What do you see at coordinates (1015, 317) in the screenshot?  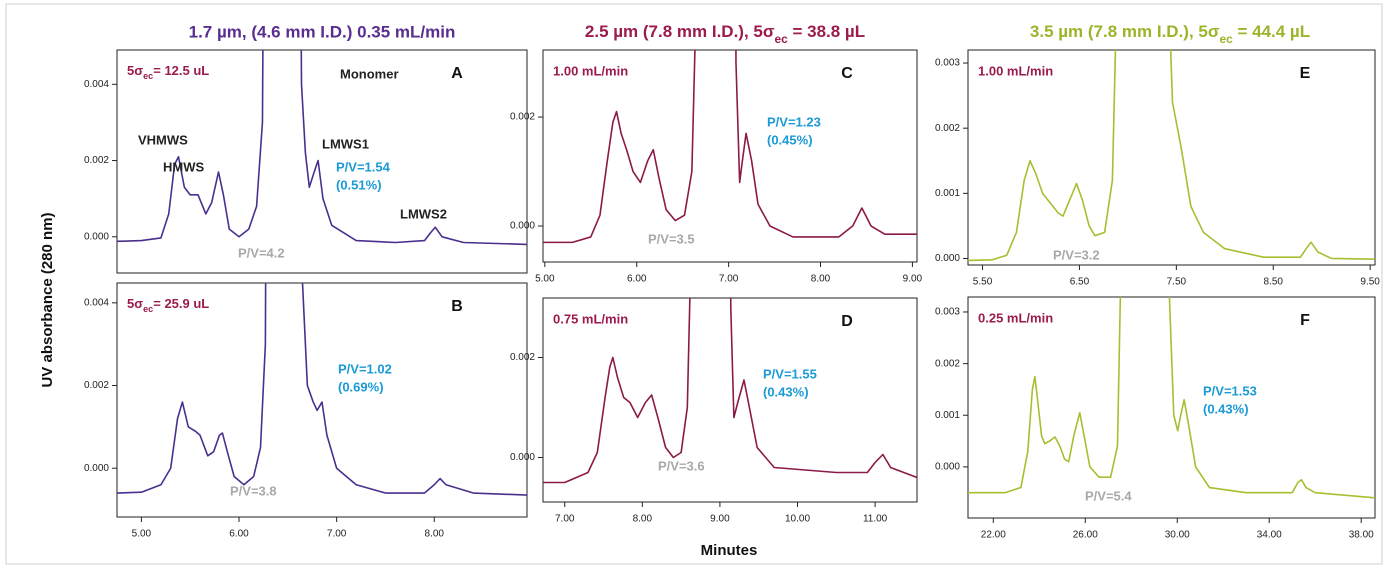 I see `condition-label: 0.25 mL/min` at bounding box center [1015, 317].